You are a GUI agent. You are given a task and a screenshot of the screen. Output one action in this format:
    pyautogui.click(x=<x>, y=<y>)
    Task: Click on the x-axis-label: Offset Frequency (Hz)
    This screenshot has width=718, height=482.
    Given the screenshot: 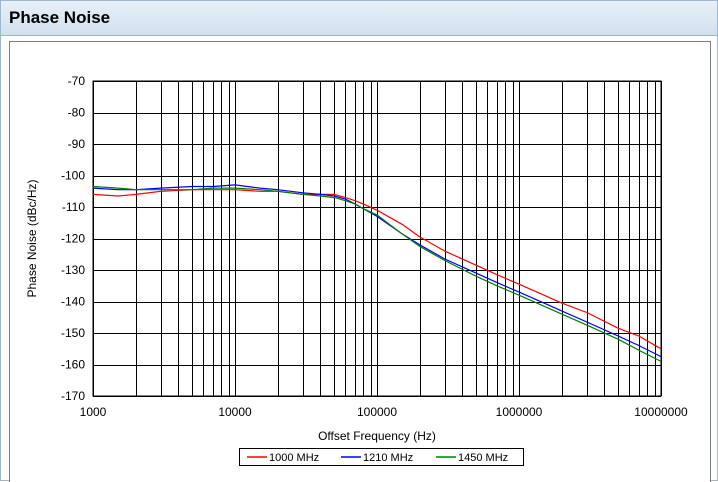 What is the action you would take?
    pyautogui.click(x=377, y=436)
    